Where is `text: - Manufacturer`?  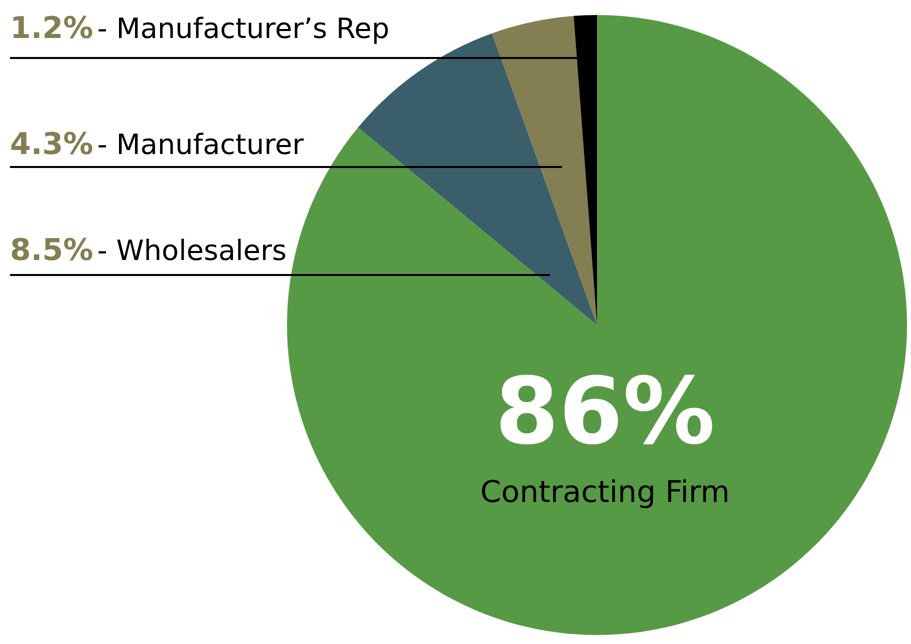
text: - Manufacturer is located at coordinates (200, 144).